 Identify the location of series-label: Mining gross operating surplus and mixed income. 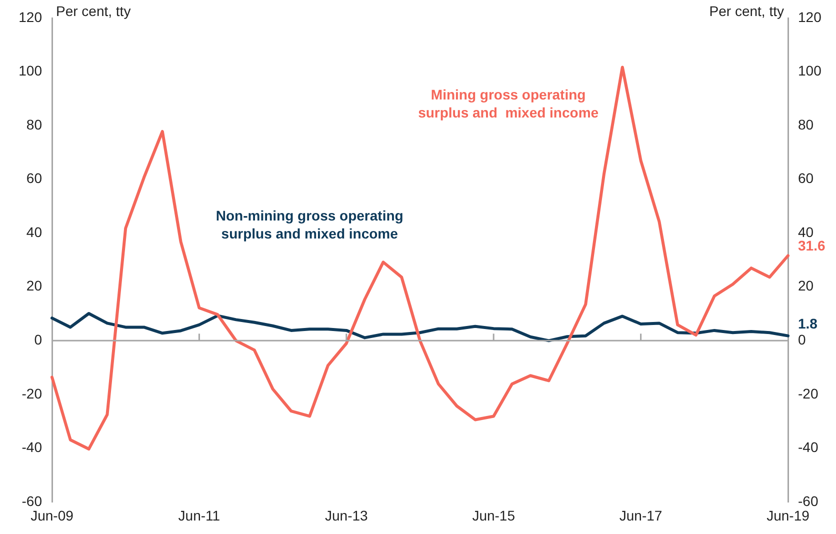
(508, 103).